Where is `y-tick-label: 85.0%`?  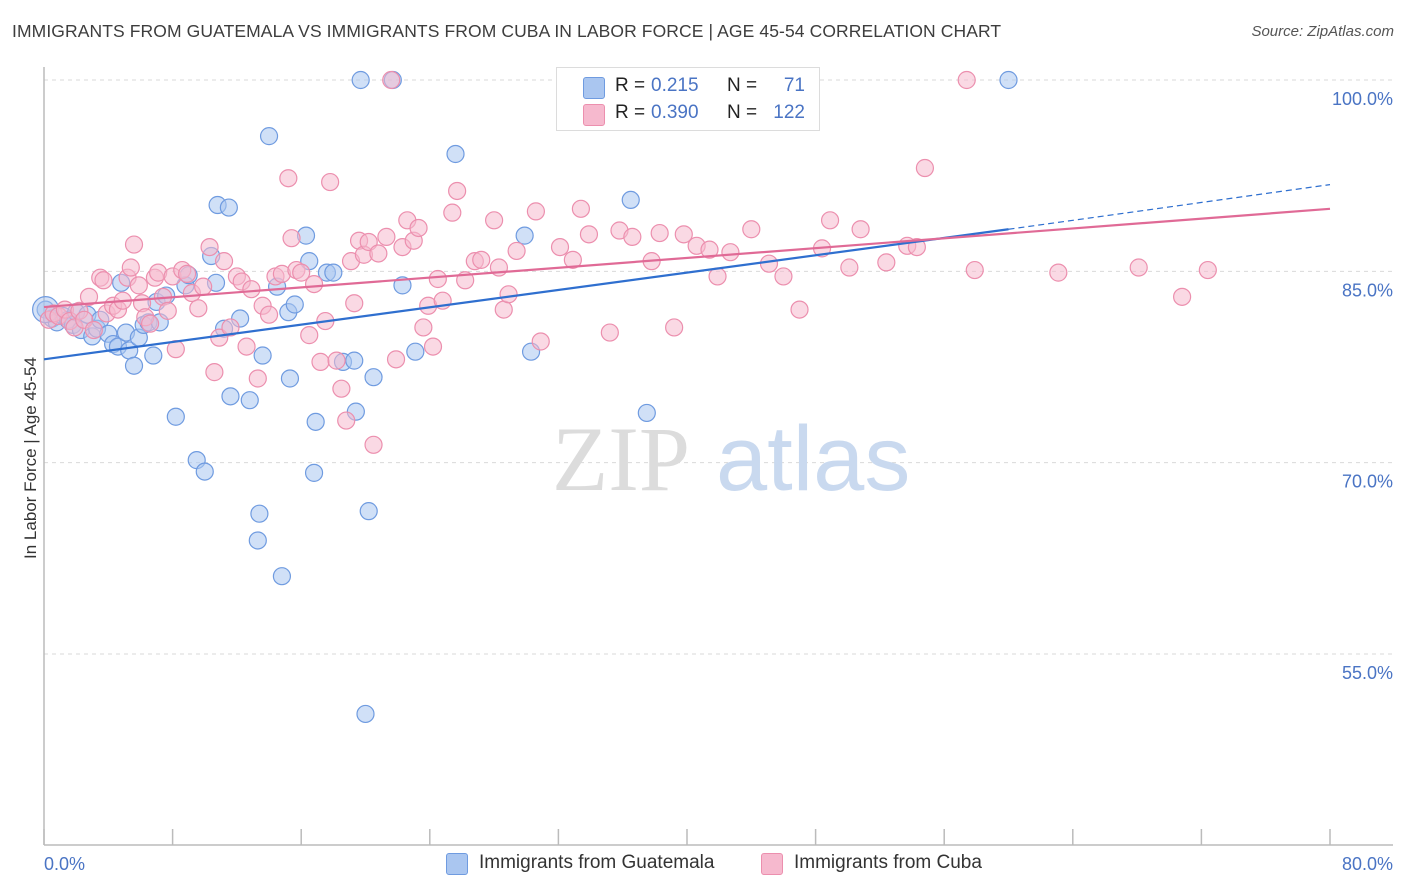 y-tick-label: 85.0% is located at coordinates (1367, 290).